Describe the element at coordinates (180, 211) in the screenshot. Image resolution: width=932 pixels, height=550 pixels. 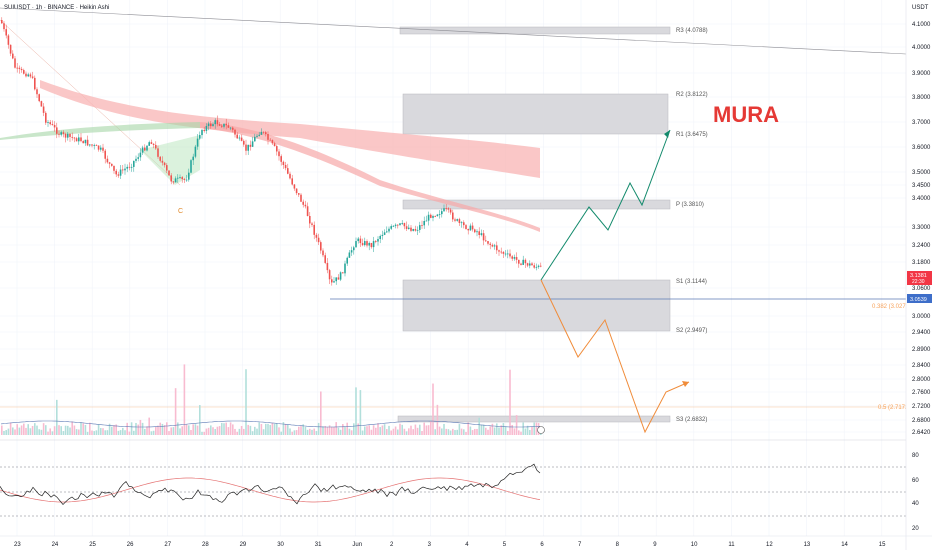
I see `wave-c-marker: C` at that location.